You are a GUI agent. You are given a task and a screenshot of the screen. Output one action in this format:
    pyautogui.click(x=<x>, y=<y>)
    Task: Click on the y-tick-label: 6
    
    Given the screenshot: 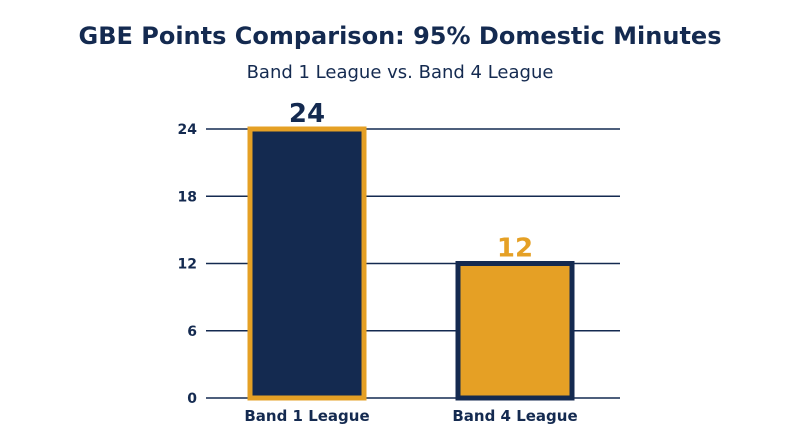 What is the action you would take?
    pyautogui.click(x=192, y=332)
    